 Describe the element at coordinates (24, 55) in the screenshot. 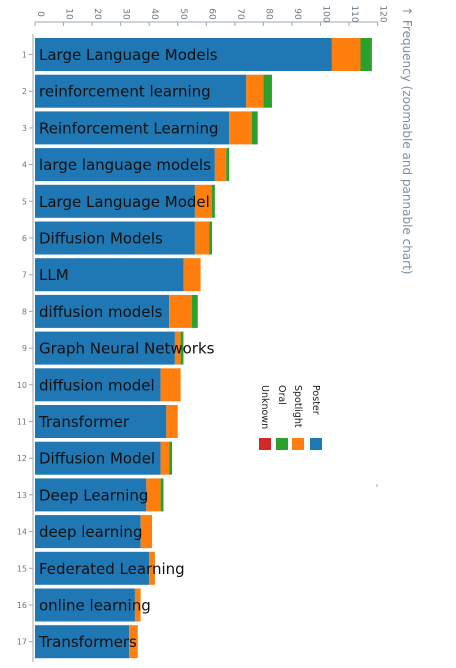

I see `rank-tick-label: 1` at that location.